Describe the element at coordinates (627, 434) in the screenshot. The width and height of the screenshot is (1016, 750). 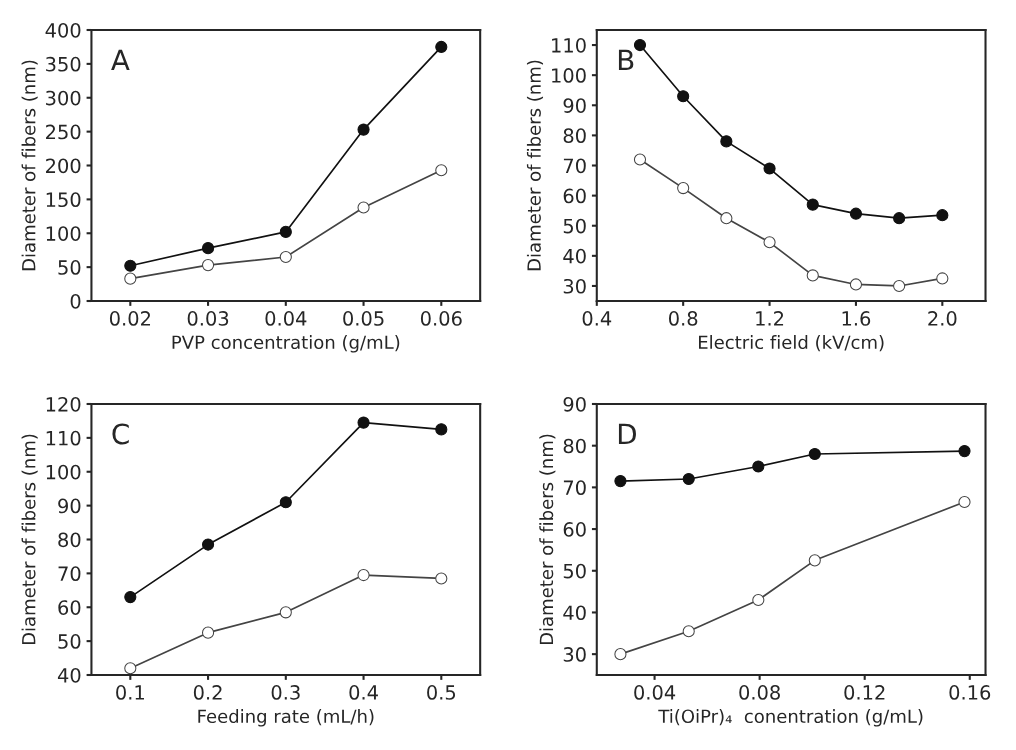
I see `annotation: D` at that location.